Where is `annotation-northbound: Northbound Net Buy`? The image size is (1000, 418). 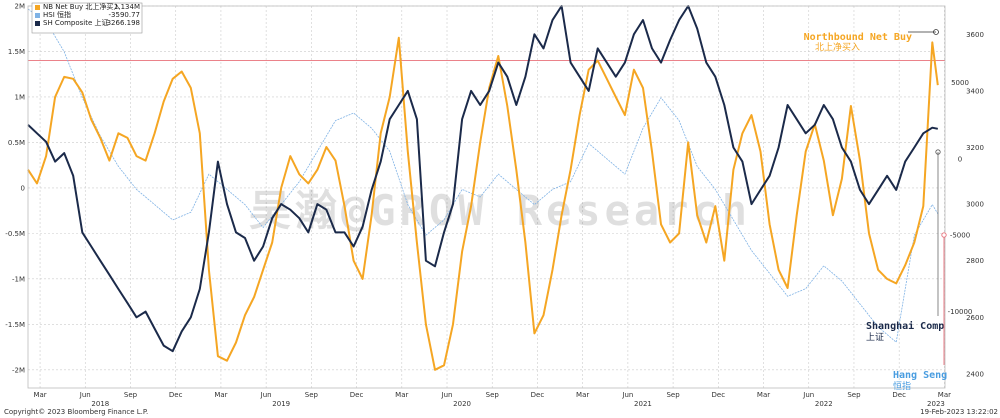
annotation-northbound: Northbound Net Buy is located at coordinates (858, 37).